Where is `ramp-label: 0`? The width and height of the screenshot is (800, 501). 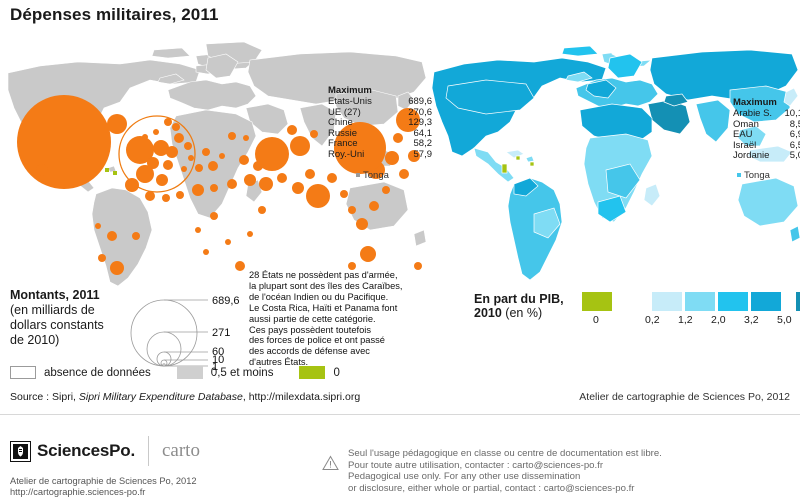 ramp-label: 0 is located at coordinates (596, 320).